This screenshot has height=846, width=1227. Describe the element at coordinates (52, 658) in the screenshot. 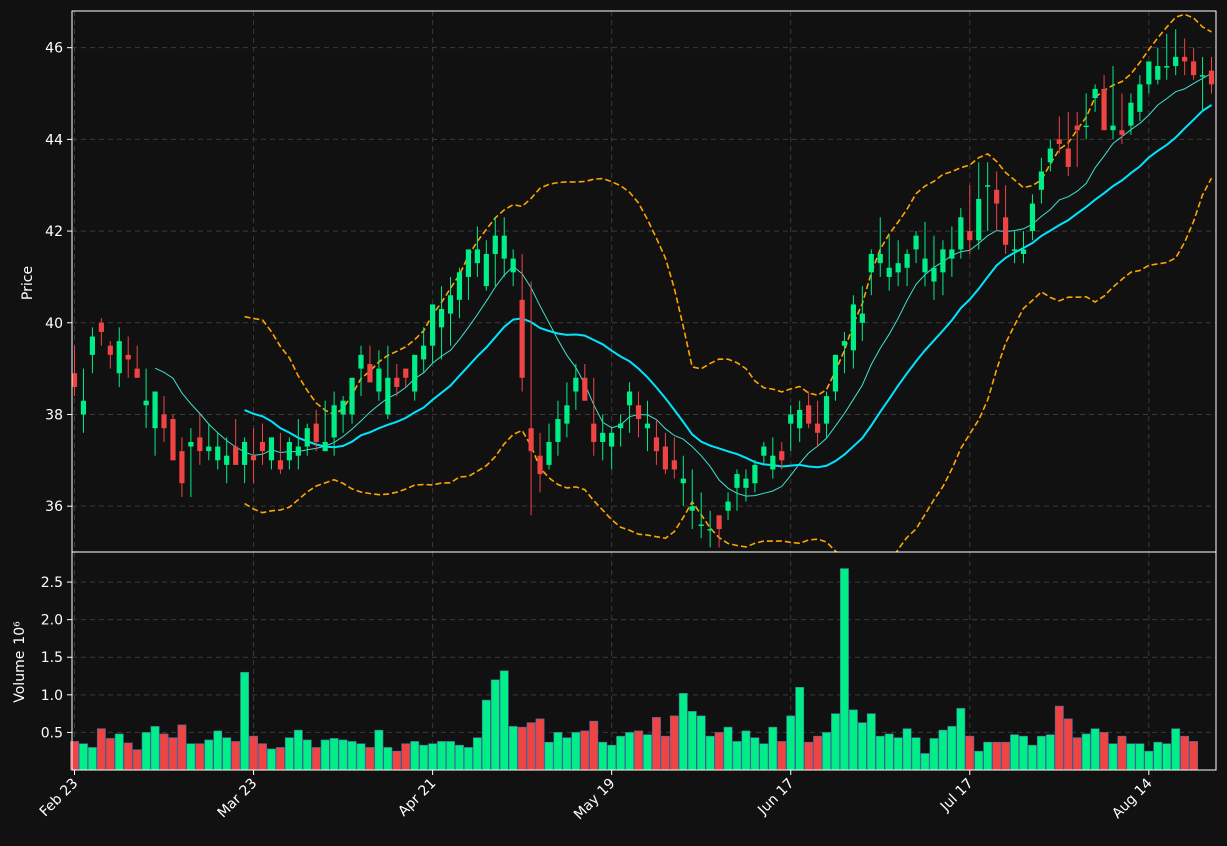

I see `volume-tick-label: 1.5` at that location.